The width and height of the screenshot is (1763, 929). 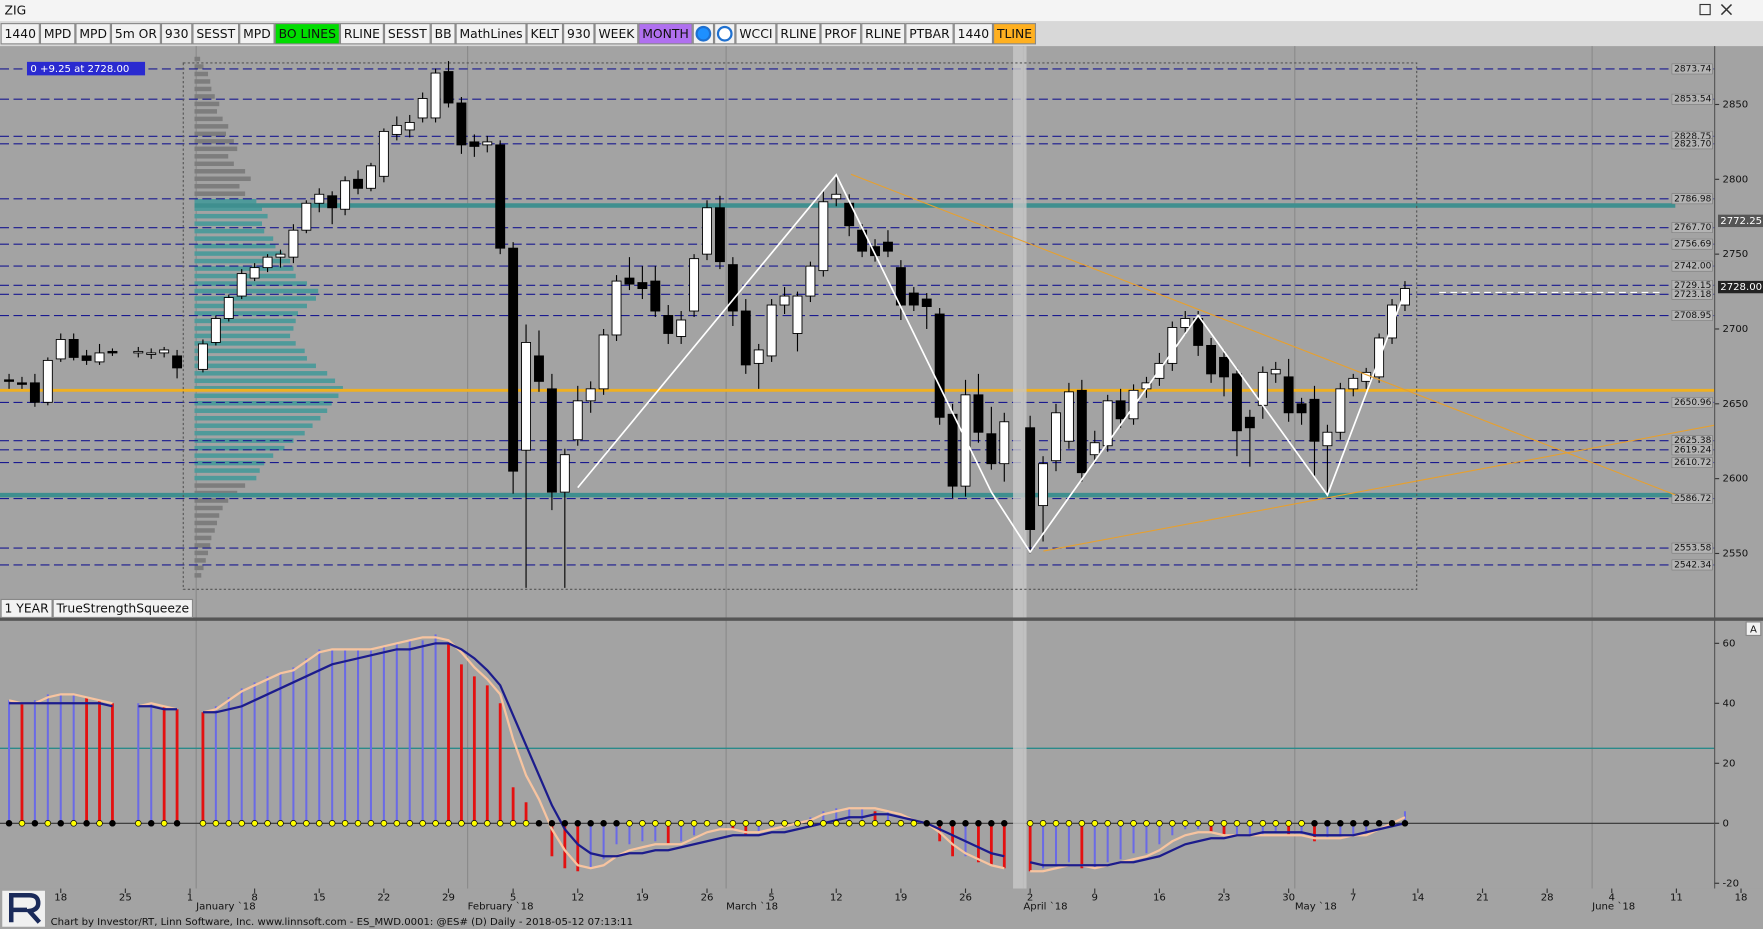 What do you see at coordinates (1379, 488) in the screenshot?
I see `trend-line` at bounding box center [1379, 488].